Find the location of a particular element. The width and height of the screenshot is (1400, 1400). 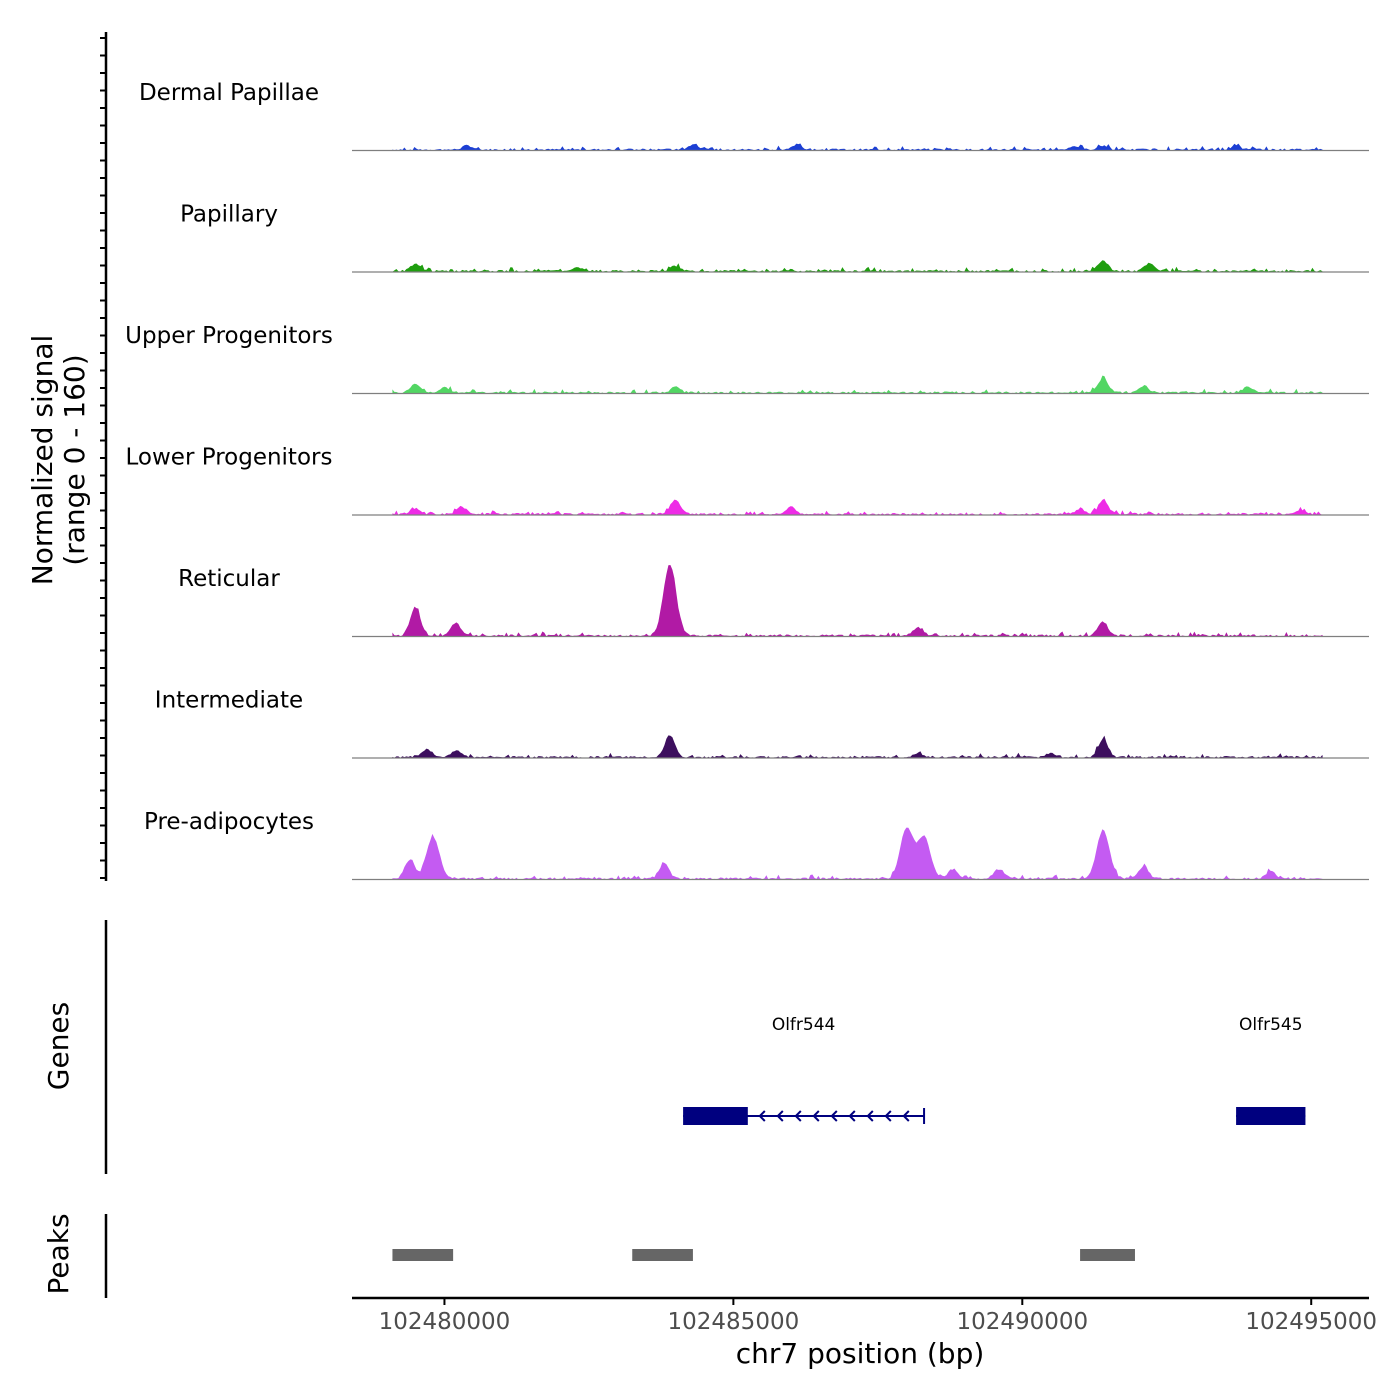

track-pre-adipocytes: Pre-adipocytes is located at coordinates (756, 845).